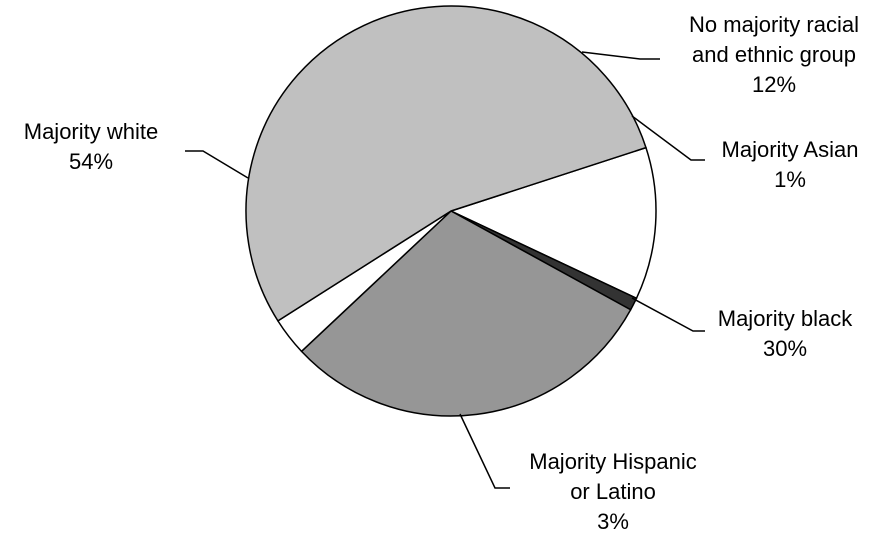 This screenshot has width=878, height=537. Describe the element at coordinates (785, 318) in the screenshot. I see `slice-name-line: Majority black` at that location.